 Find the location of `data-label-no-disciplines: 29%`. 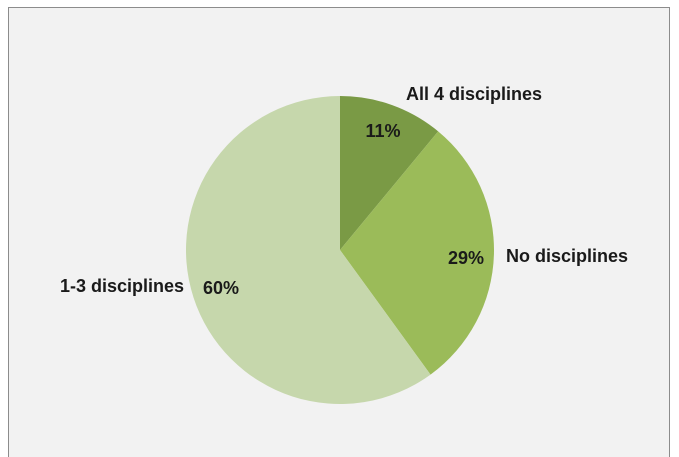

data-label-no-disciplines: 29% is located at coordinates (466, 258).